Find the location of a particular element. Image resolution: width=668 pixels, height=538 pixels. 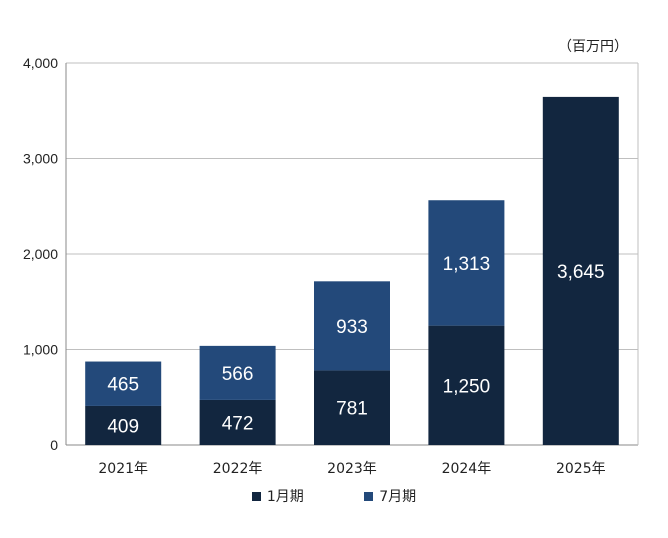

data-label: 933 is located at coordinates (352, 327).